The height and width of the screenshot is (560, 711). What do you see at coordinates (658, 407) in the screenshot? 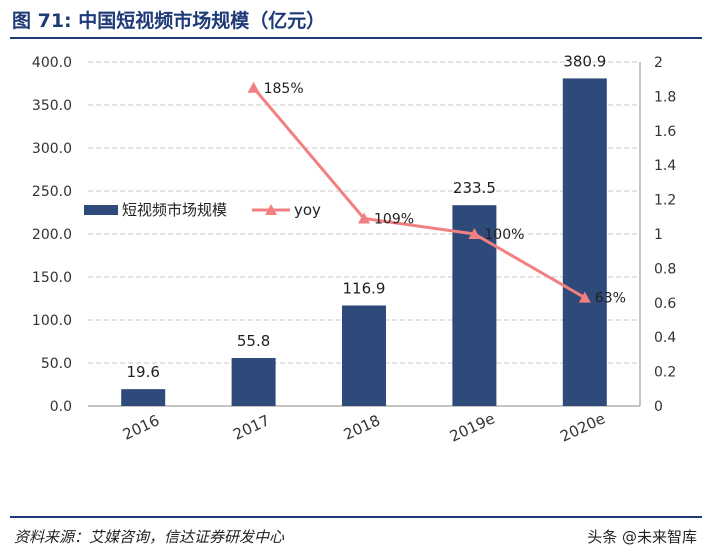
I see `y-right-tick-label: 0` at bounding box center [658, 407].